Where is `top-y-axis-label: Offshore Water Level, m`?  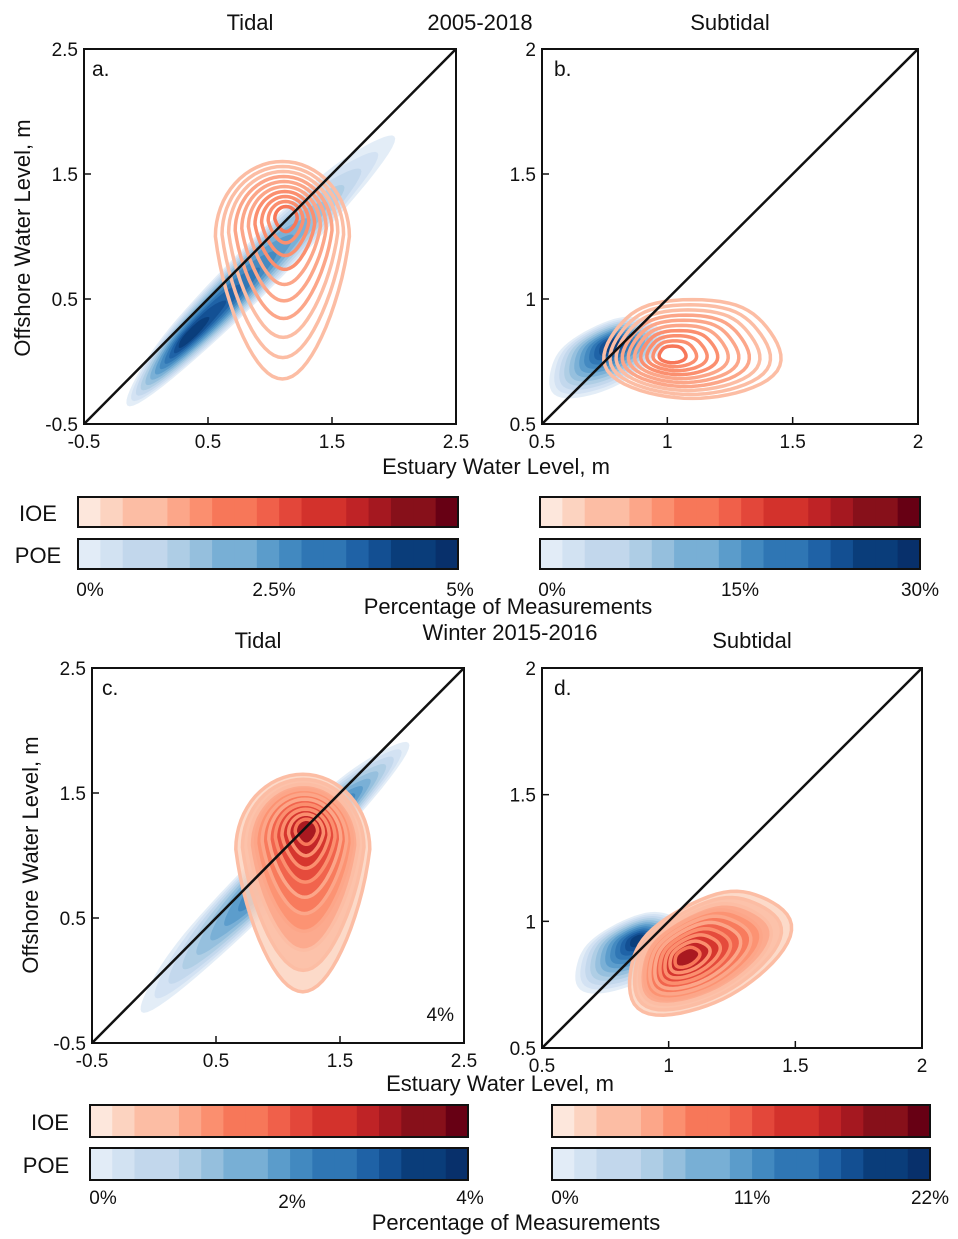
top-y-axis-label: Offshore Water Level, m is located at coordinates (22, 237).